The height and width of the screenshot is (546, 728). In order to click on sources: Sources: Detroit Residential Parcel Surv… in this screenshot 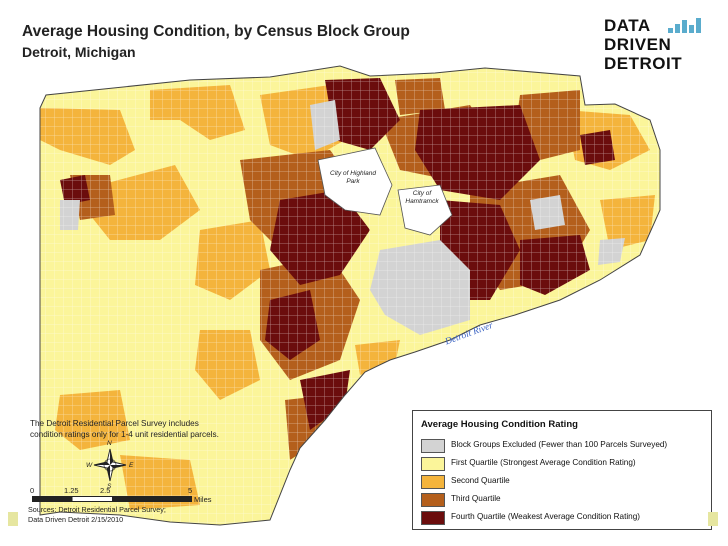, I will do `click(97, 515)`.